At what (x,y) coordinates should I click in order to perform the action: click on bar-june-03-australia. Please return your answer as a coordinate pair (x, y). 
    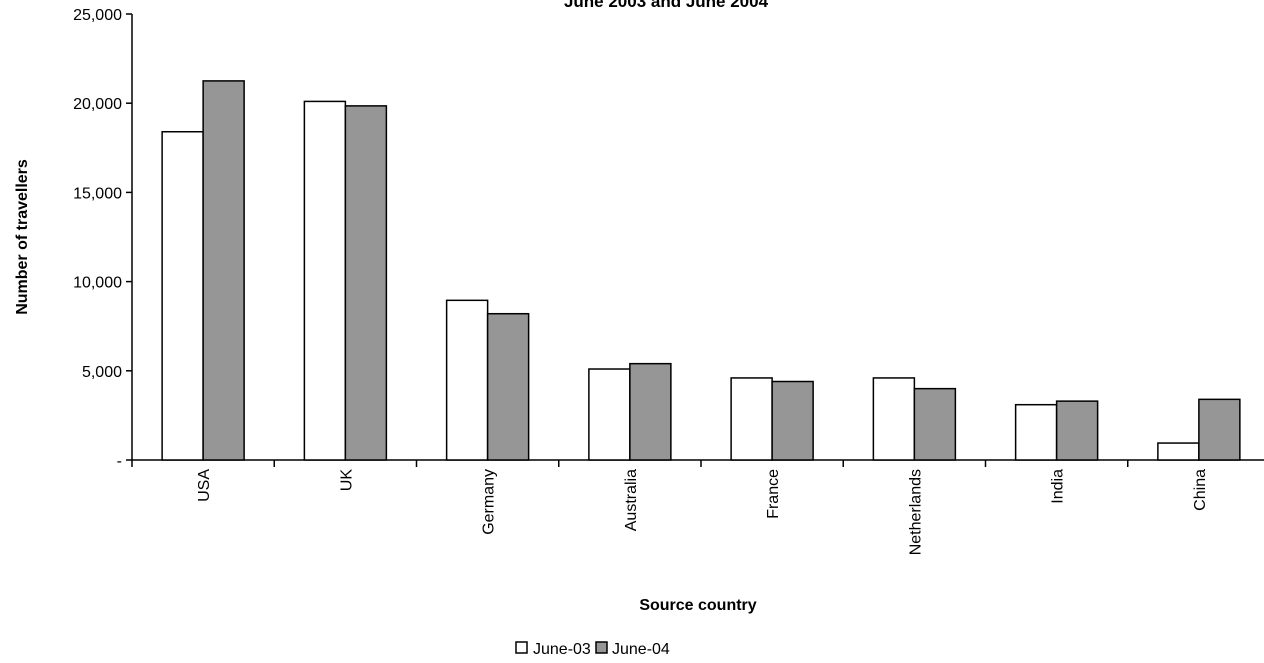
    Looking at the image, I should click on (609, 414).